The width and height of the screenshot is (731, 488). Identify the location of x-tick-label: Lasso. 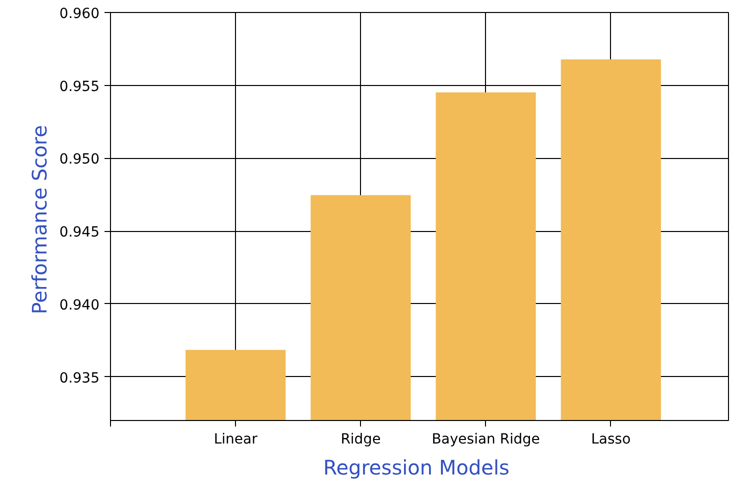
(611, 440).